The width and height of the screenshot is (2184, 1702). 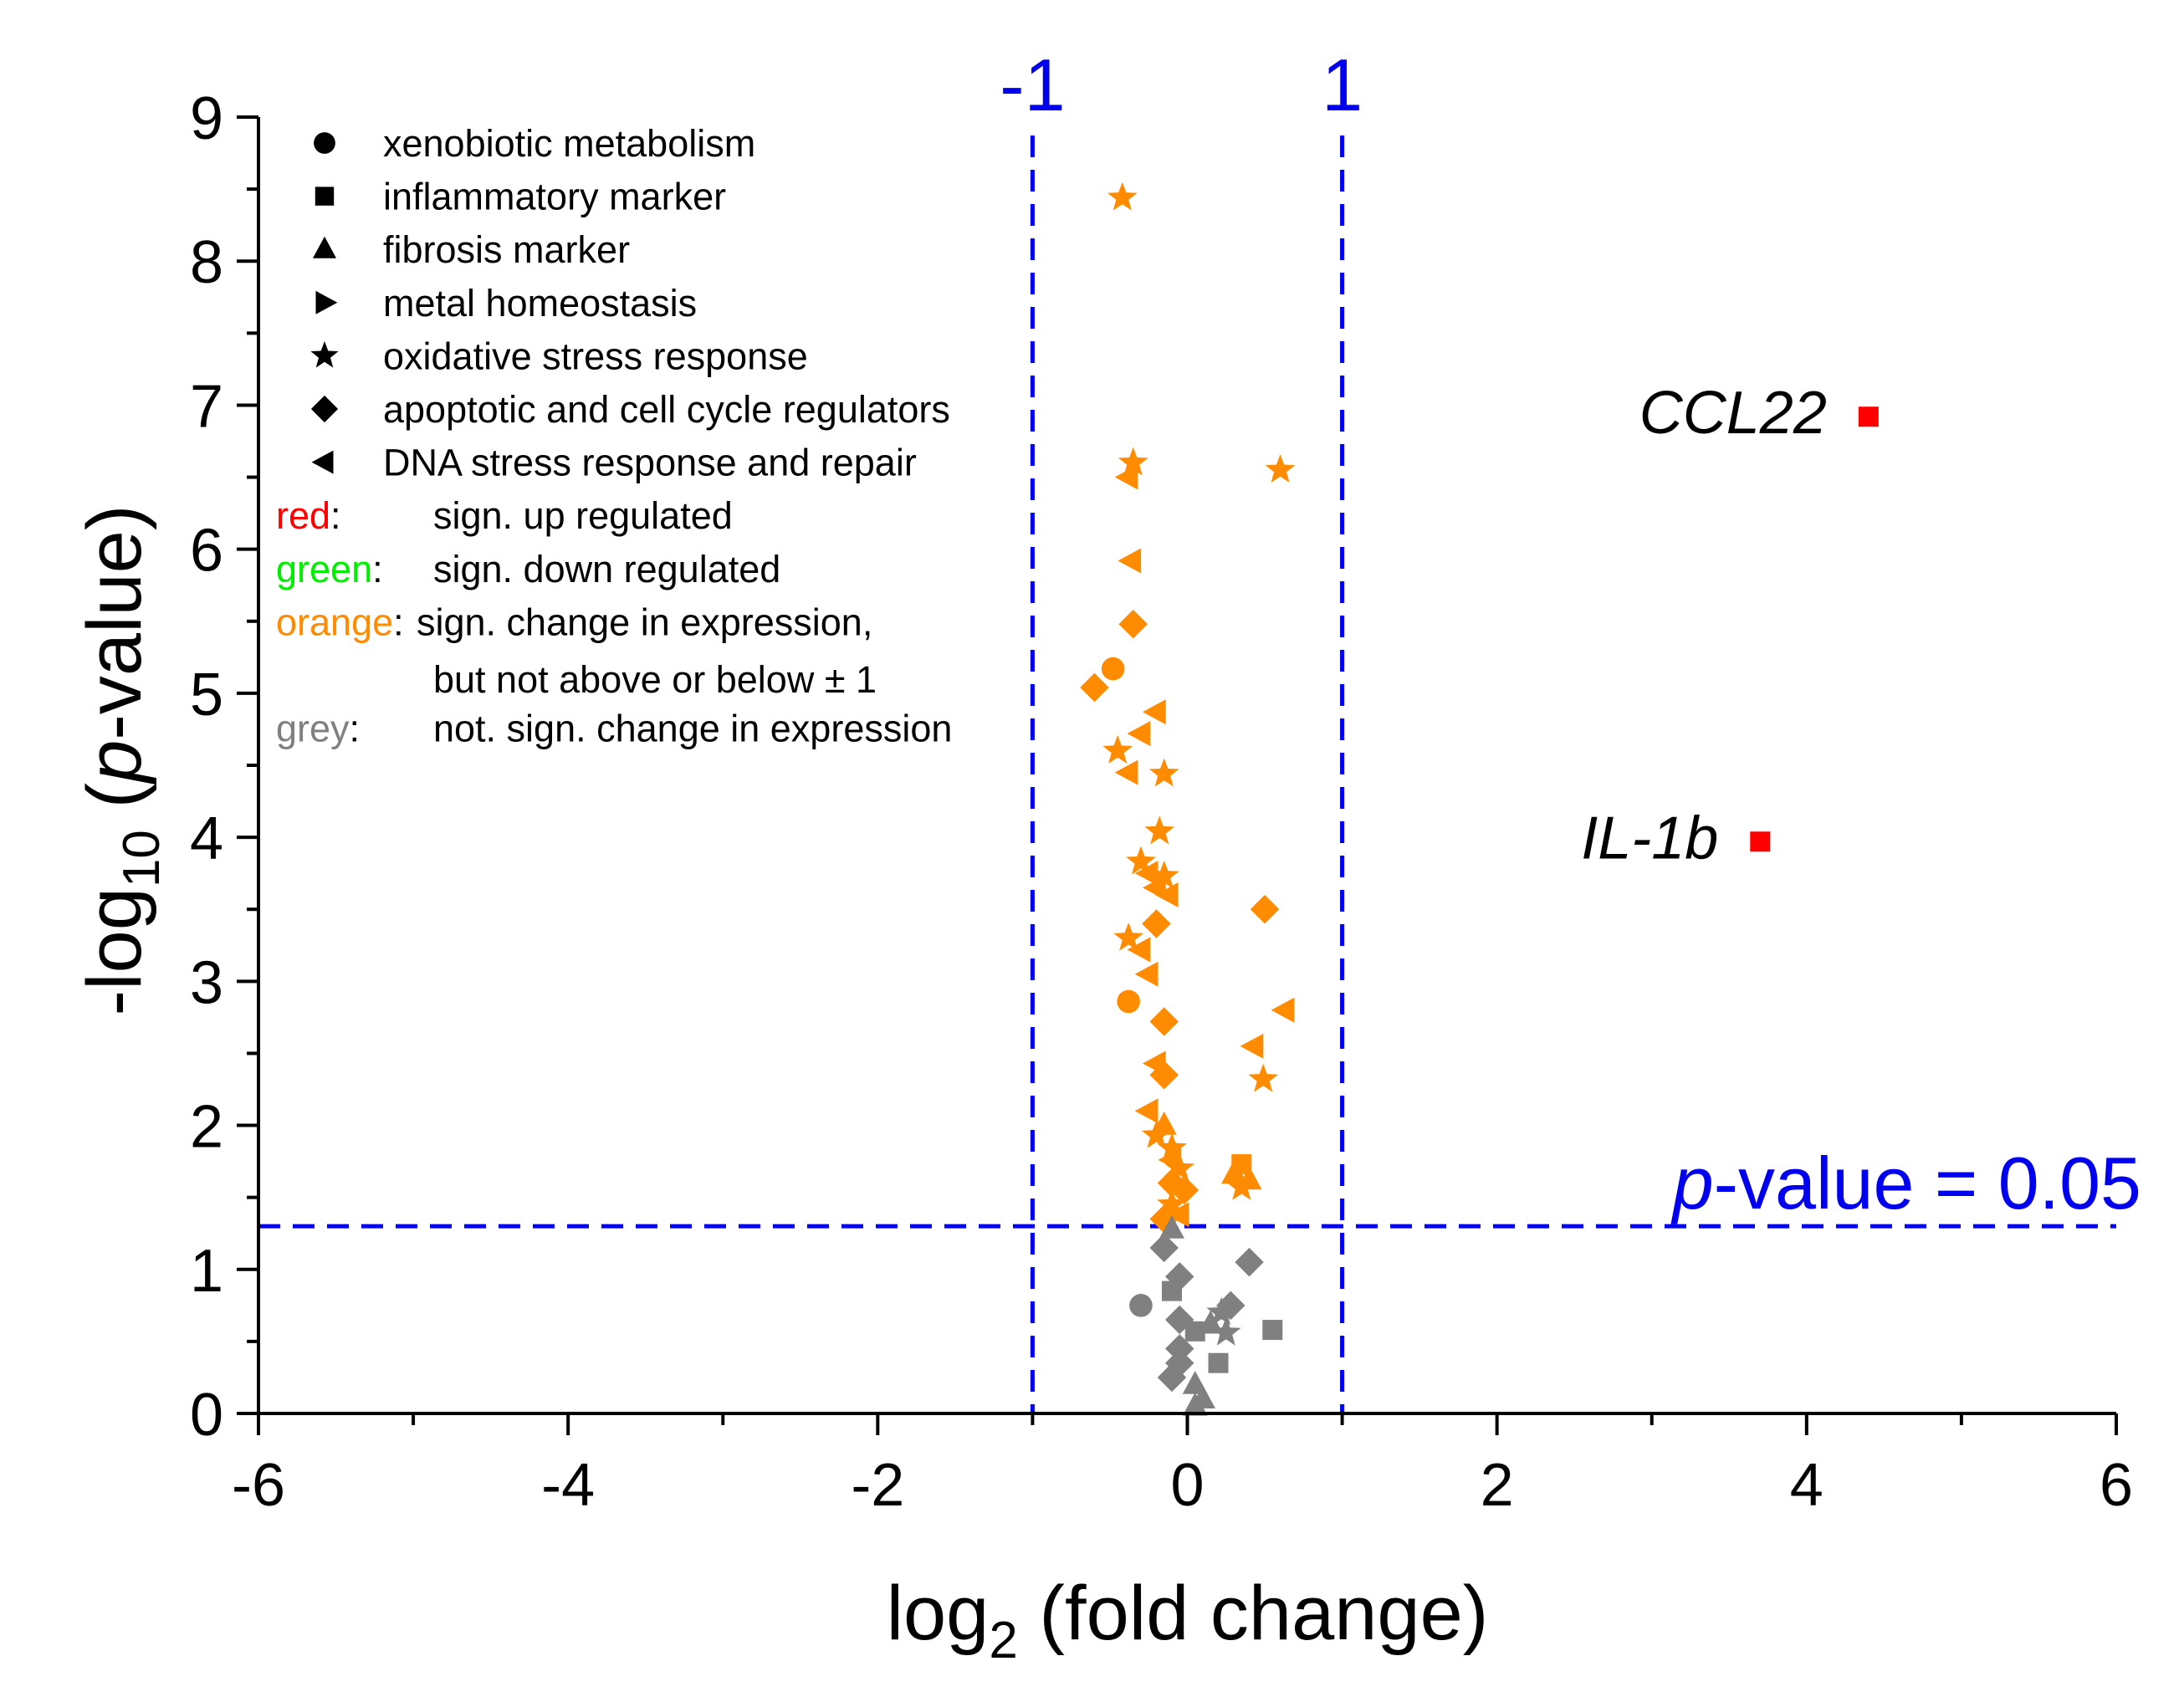 What do you see at coordinates (655, 679) in the screenshot?
I see `legend-color-text2-orange: but not above or below ± 1` at bounding box center [655, 679].